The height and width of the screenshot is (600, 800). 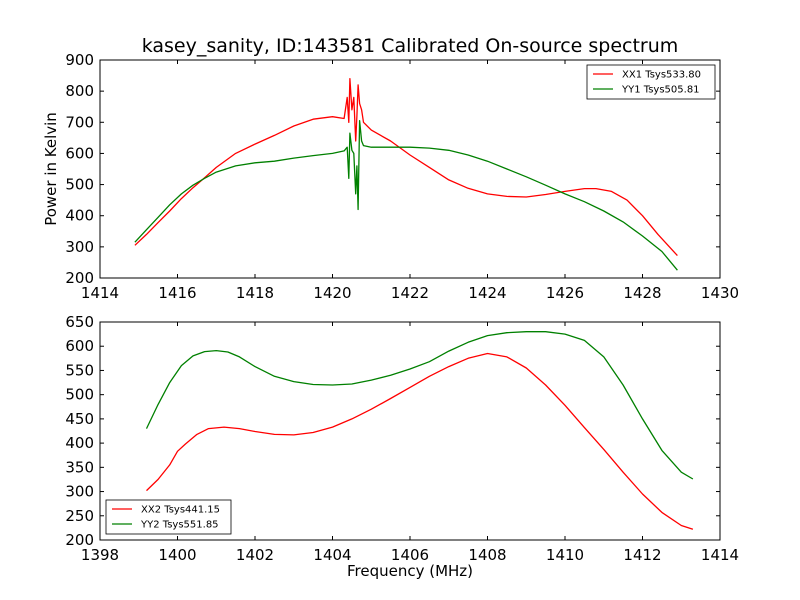 I want to click on y-tick-label: 350, so click(x=79, y=467).